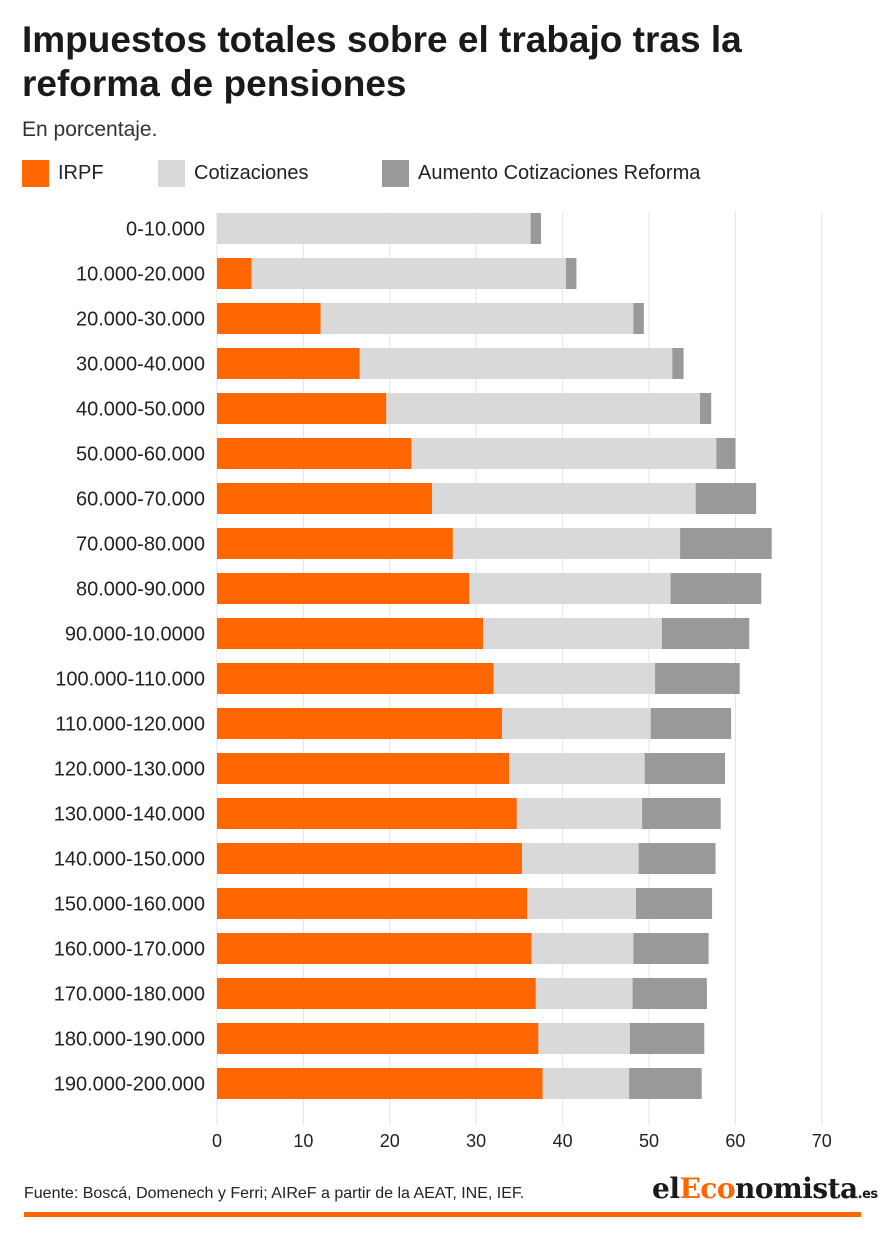 This screenshot has height=1242, width=891. Describe the element at coordinates (35, 173) in the screenshot. I see `legend-swatch-irpf` at that location.